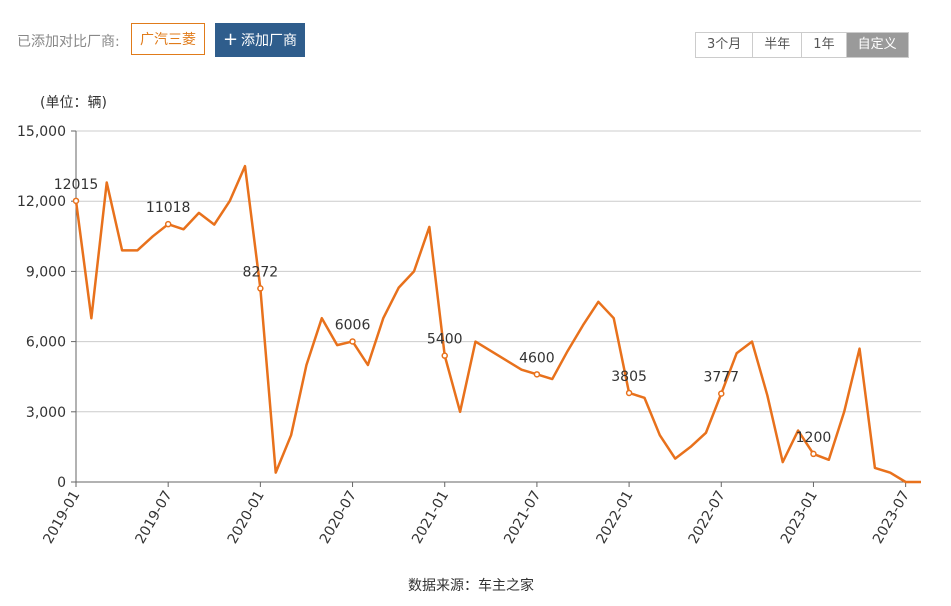 The image size is (951, 606). What do you see at coordinates (46, 272) in the screenshot?
I see `y-tick-label: 9,000` at bounding box center [46, 272].